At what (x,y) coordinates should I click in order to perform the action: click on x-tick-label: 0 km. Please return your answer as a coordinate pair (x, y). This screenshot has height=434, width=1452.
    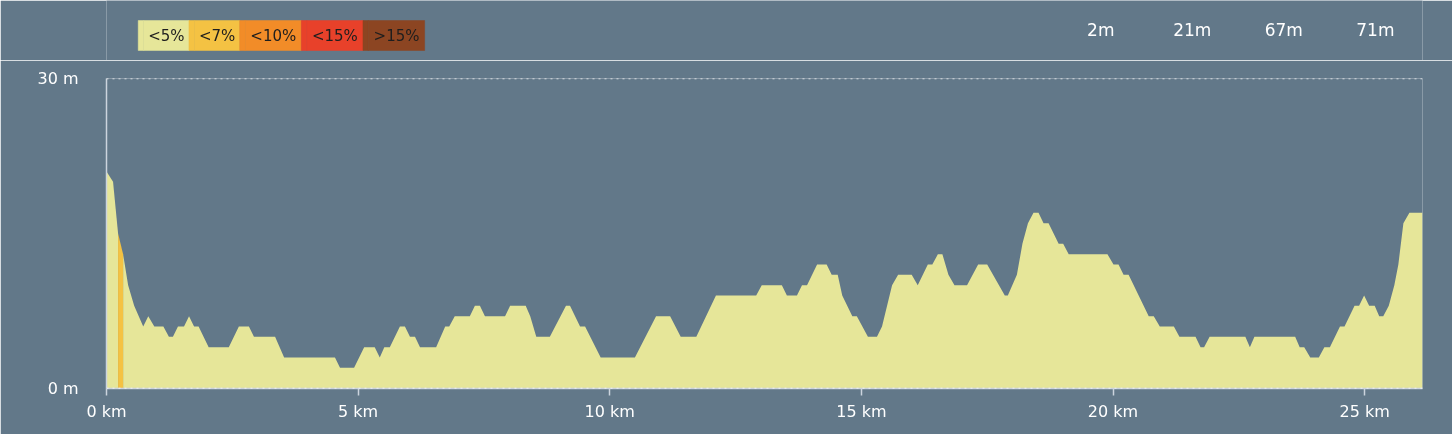
    Looking at the image, I should click on (106, 411).